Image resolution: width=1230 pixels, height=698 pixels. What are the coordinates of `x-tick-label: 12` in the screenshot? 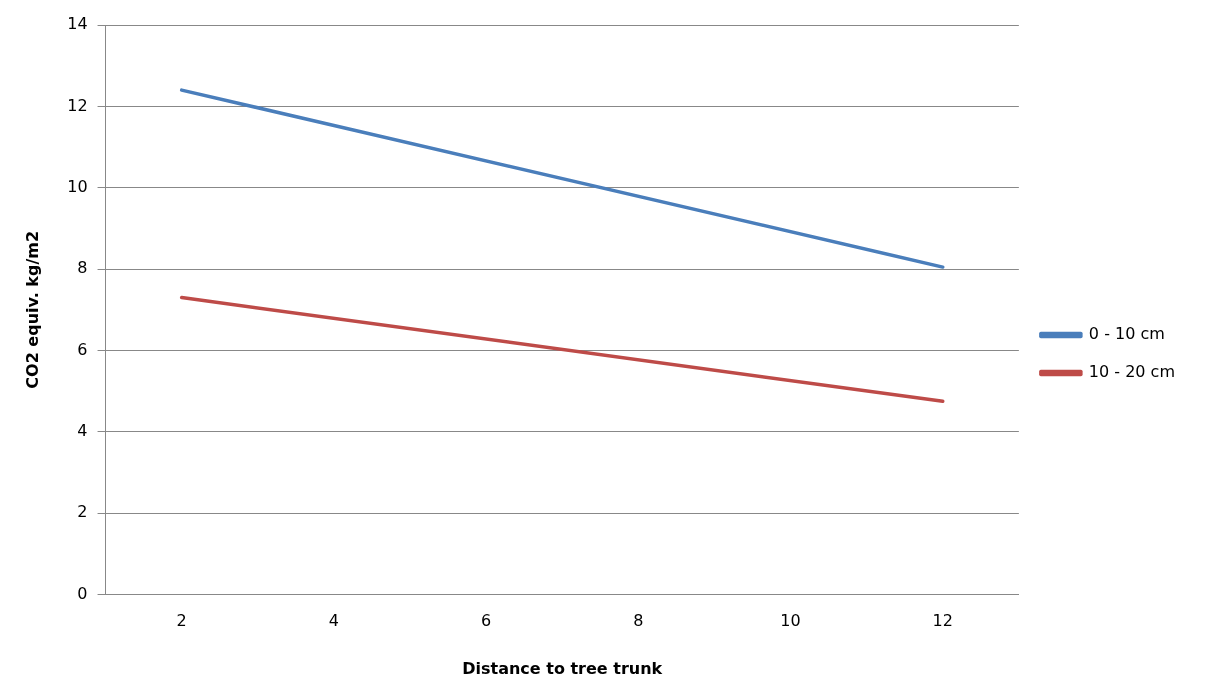 It's located at (942, 621).